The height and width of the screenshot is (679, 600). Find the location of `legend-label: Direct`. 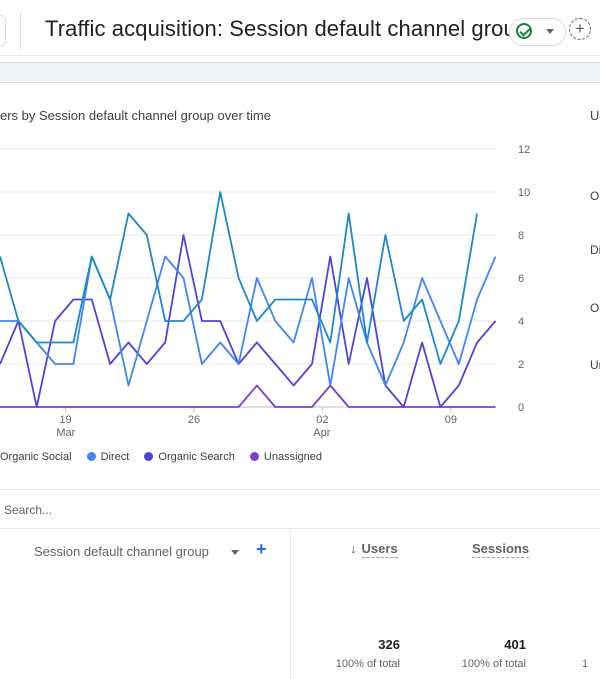

legend-label: Direct is located at coordinates (115, 457).